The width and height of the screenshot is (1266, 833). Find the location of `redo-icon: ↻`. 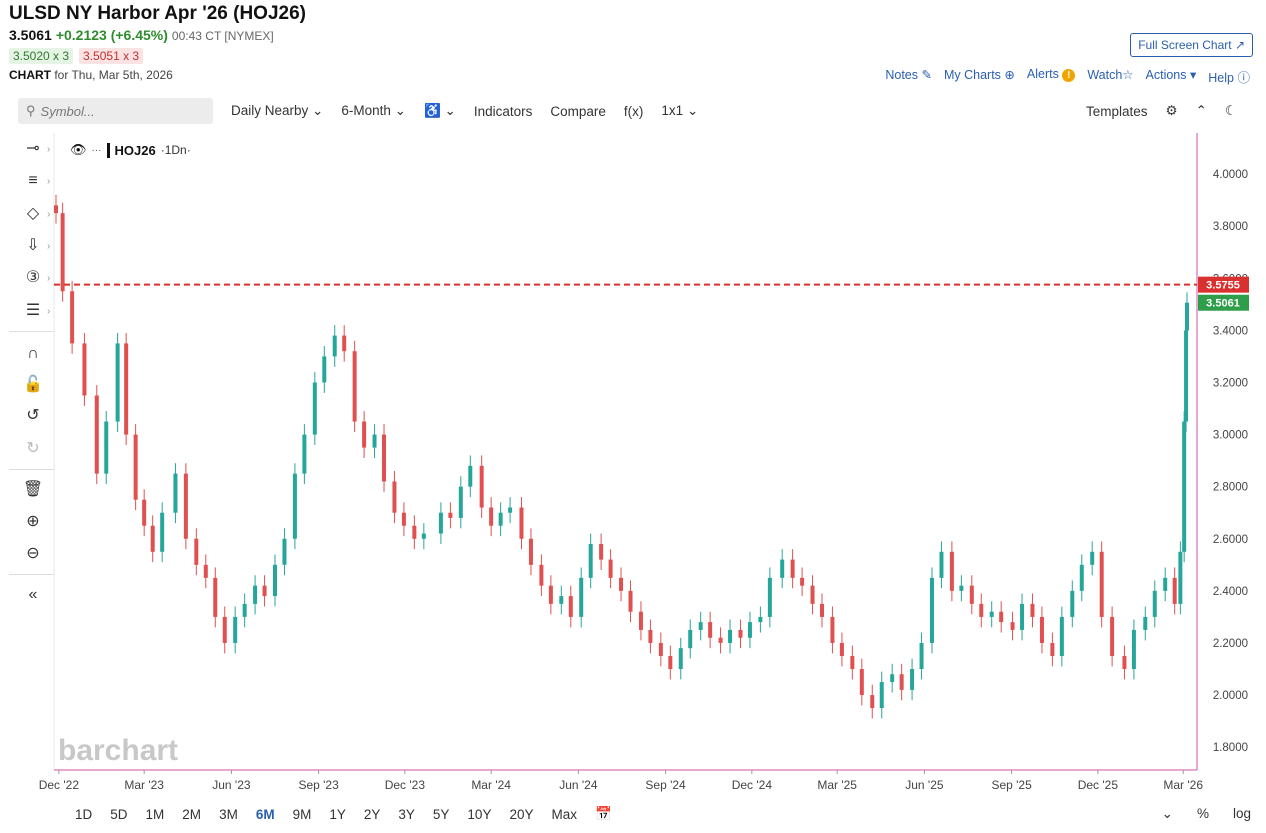

redo-icon: ↻ is located at coordinates (33, 448).